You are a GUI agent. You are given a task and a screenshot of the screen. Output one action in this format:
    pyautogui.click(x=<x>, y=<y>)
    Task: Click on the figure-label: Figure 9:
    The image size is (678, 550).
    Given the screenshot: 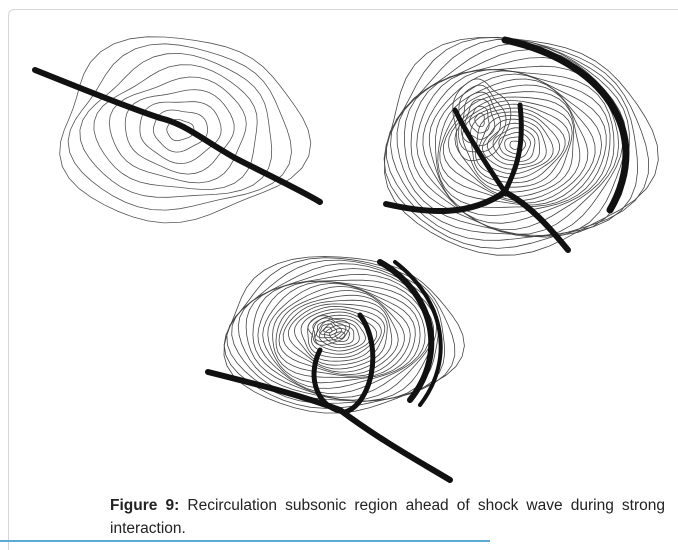 What is the action you would take?
    pyautogui.click(x=145, y=505)
    